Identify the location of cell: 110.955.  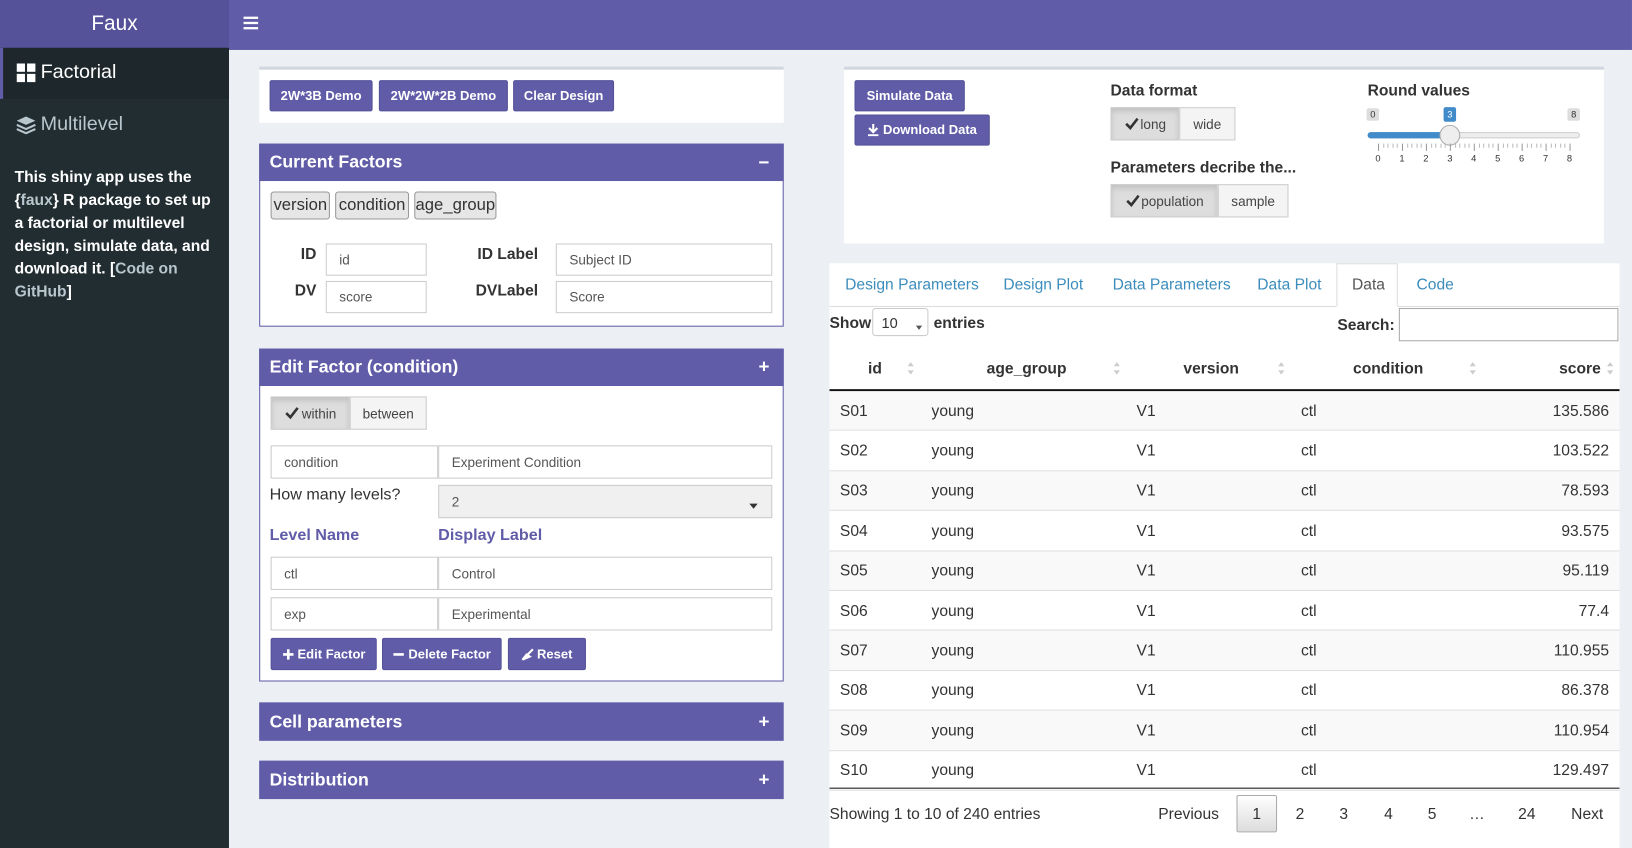
(1581, 650).